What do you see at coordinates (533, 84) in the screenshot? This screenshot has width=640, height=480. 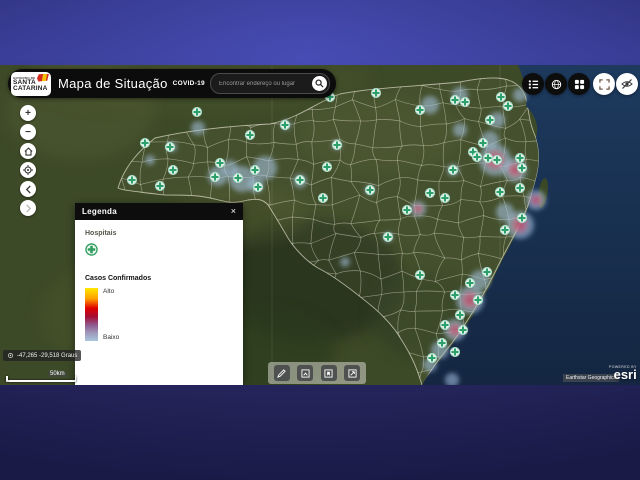 I see `legend-button` at bounding box center [533, 84].